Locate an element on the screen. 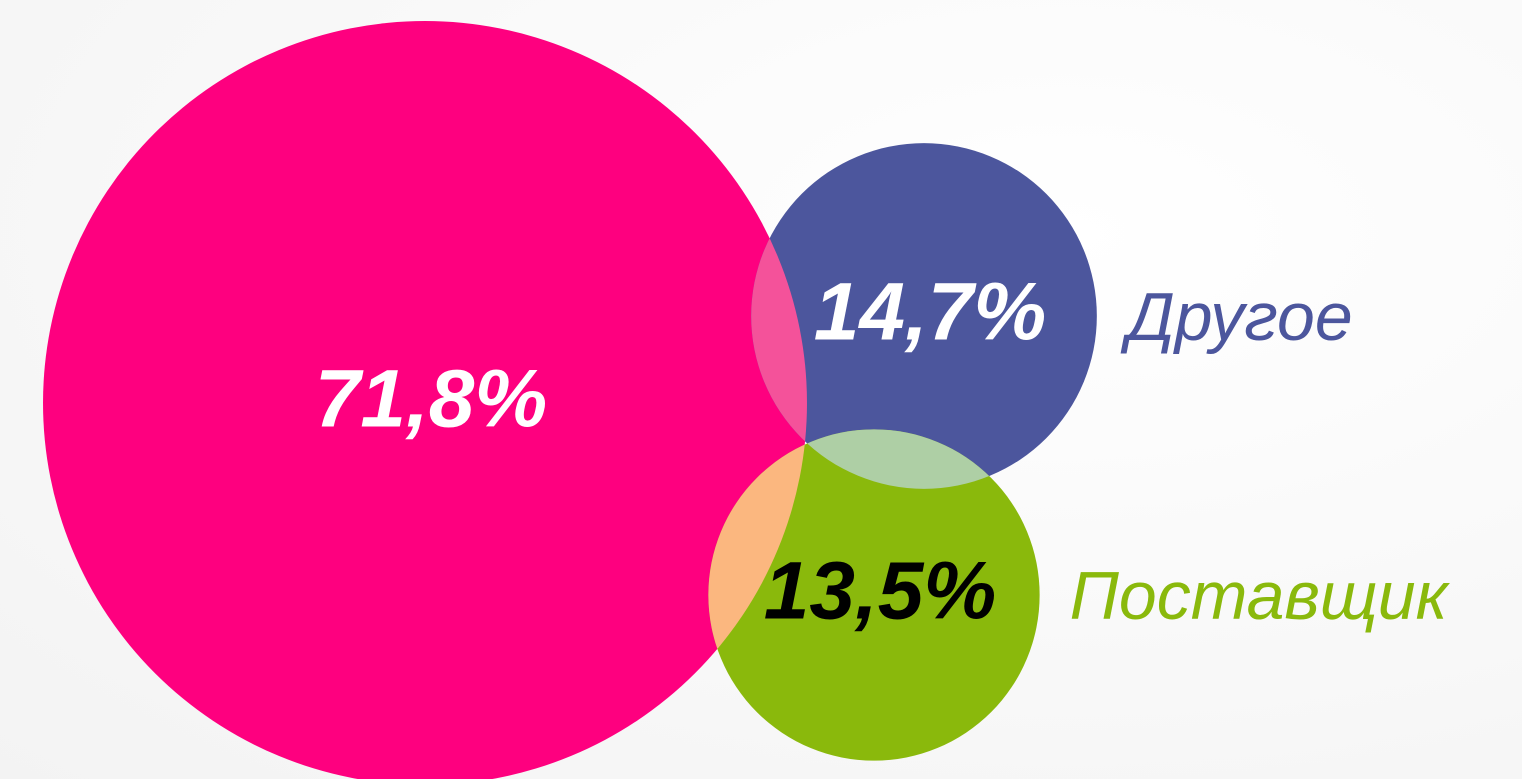 This screenshot has width=1522, height=779. value-label: 13,5% is located at coordinates (880, 591).